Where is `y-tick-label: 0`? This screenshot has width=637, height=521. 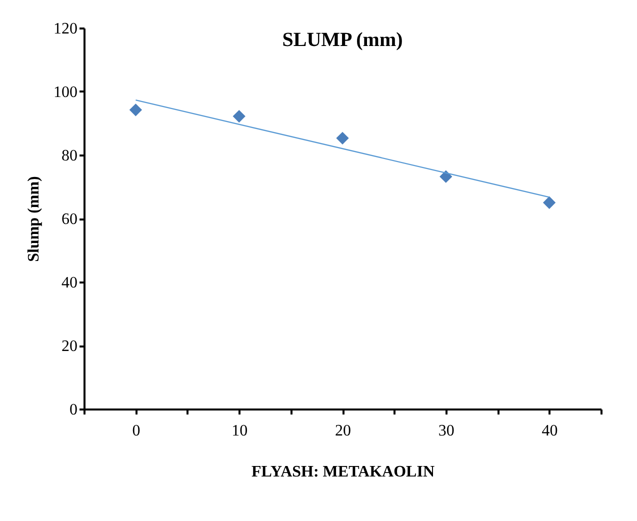 y-tick-label: 0 is located at coordinates (74, 410).